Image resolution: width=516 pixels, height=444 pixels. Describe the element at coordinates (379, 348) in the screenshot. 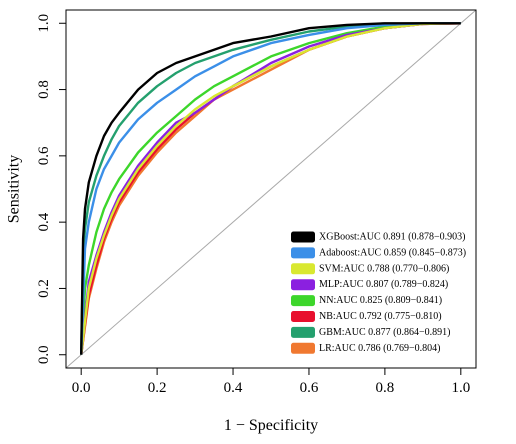

I see `legend-entry-label: LR:AUC 0.786 (0.769−0.804)` at that location.